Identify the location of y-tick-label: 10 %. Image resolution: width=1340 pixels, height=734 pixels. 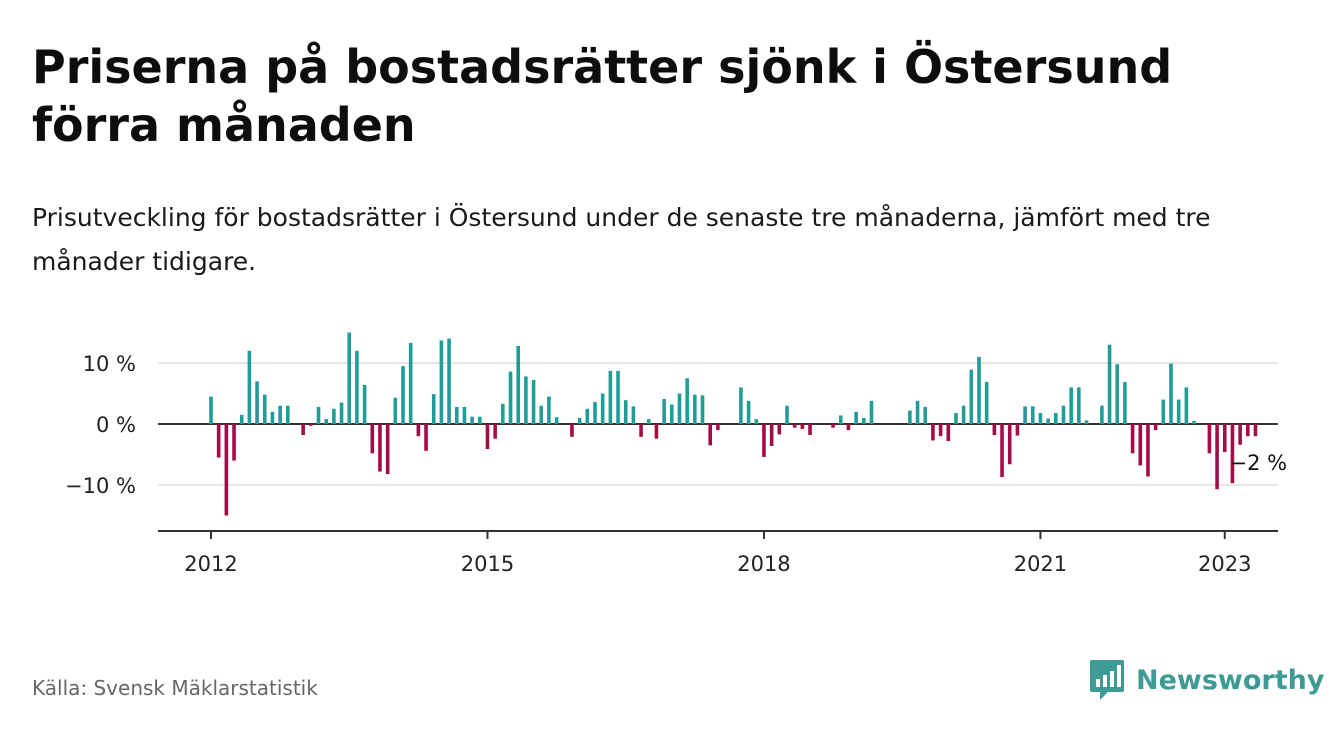
(109, 364).